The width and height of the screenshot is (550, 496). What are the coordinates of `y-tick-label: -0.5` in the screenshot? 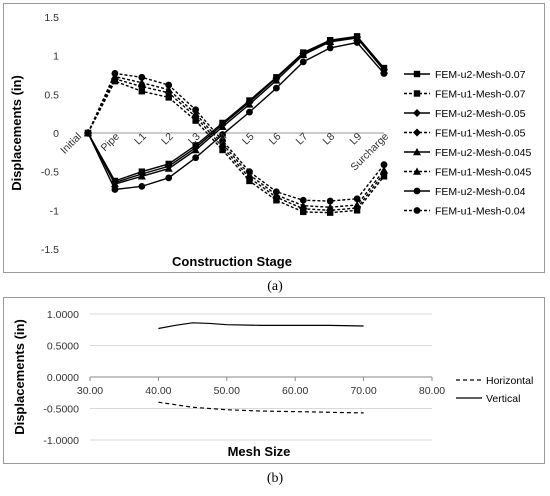 It's located at (50, 173).